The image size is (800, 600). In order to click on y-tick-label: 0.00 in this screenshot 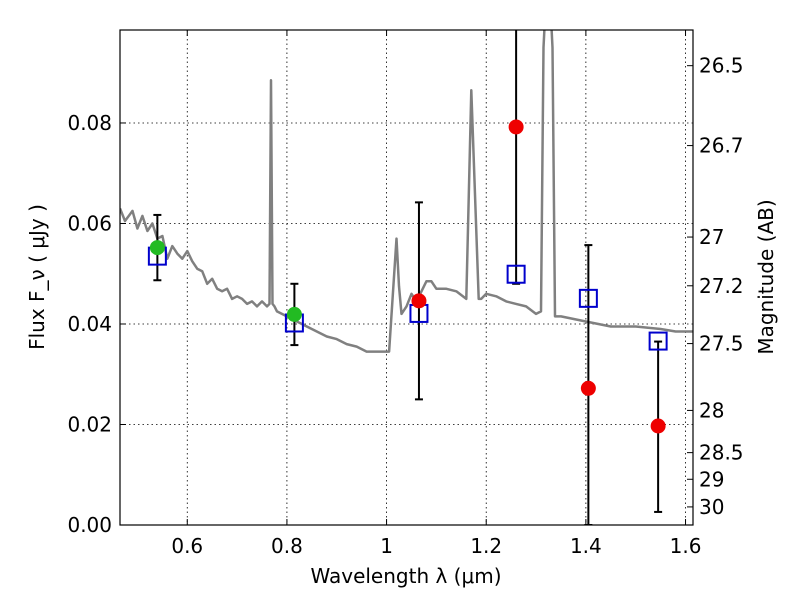, I will do `click(89, 525)`.